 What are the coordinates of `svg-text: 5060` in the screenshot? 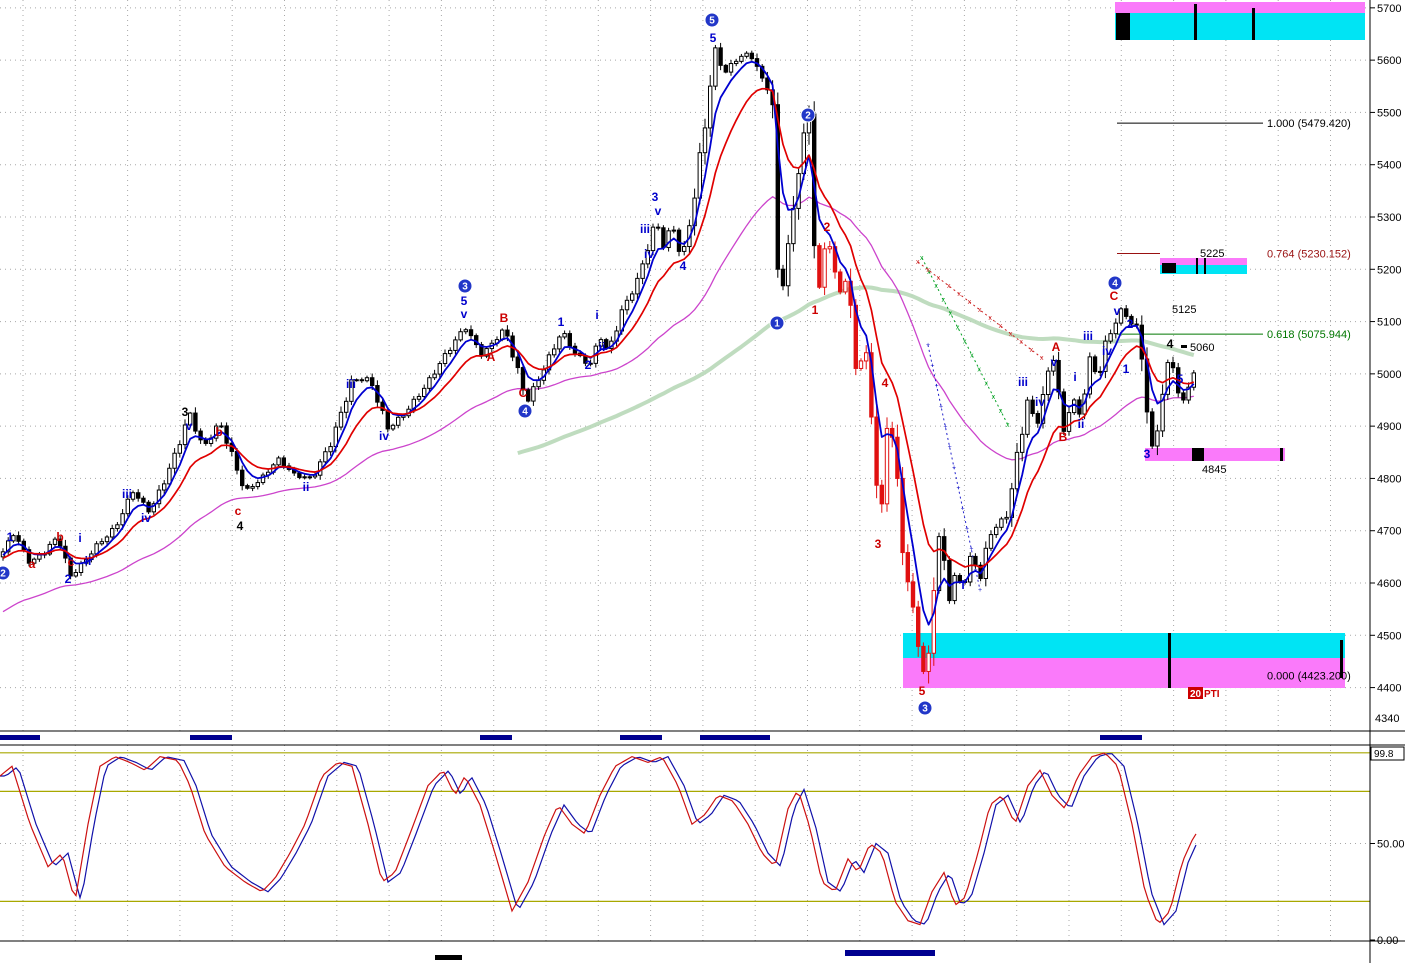 It's located at (1202, 348).